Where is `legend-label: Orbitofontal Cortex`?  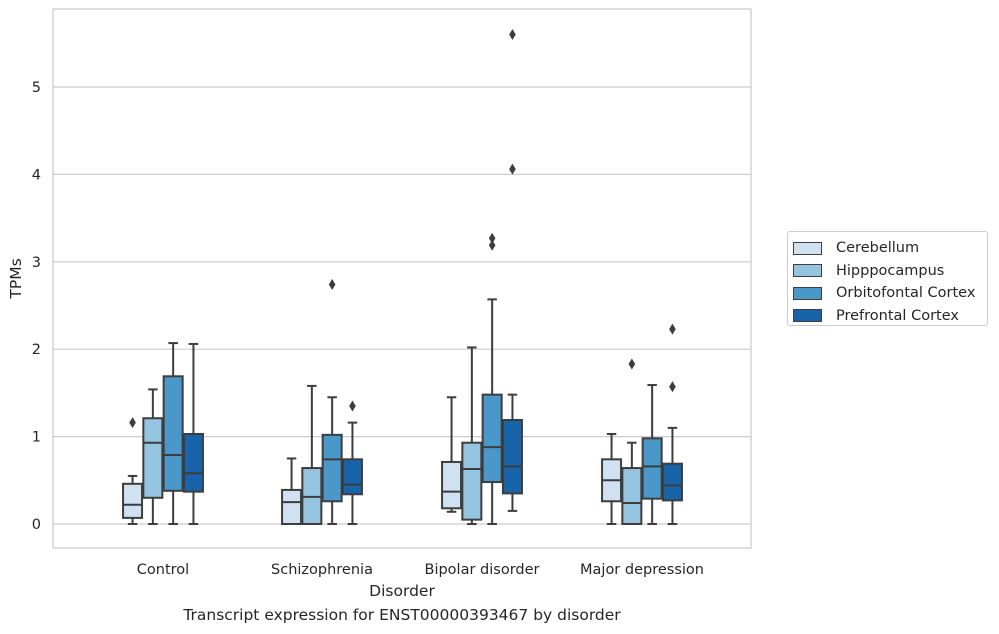
legend-label: Orbitofontal Cortex is located at coordinates (906, 293).